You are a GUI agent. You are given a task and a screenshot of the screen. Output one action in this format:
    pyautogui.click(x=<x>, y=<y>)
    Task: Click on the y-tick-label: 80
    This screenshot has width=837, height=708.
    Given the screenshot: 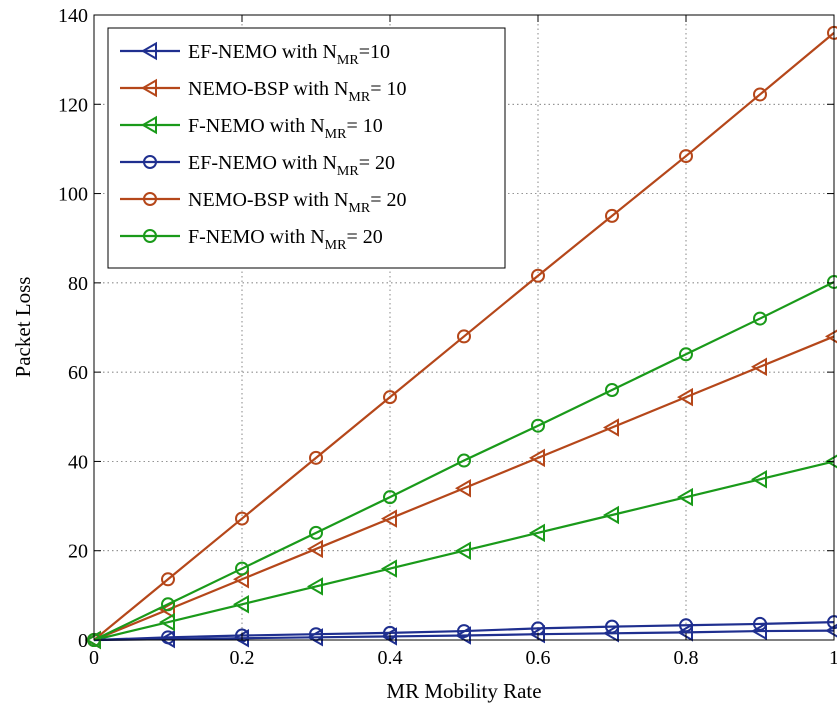 What is the action you would take?
    pyautogui.click(x=78, y=284)
    